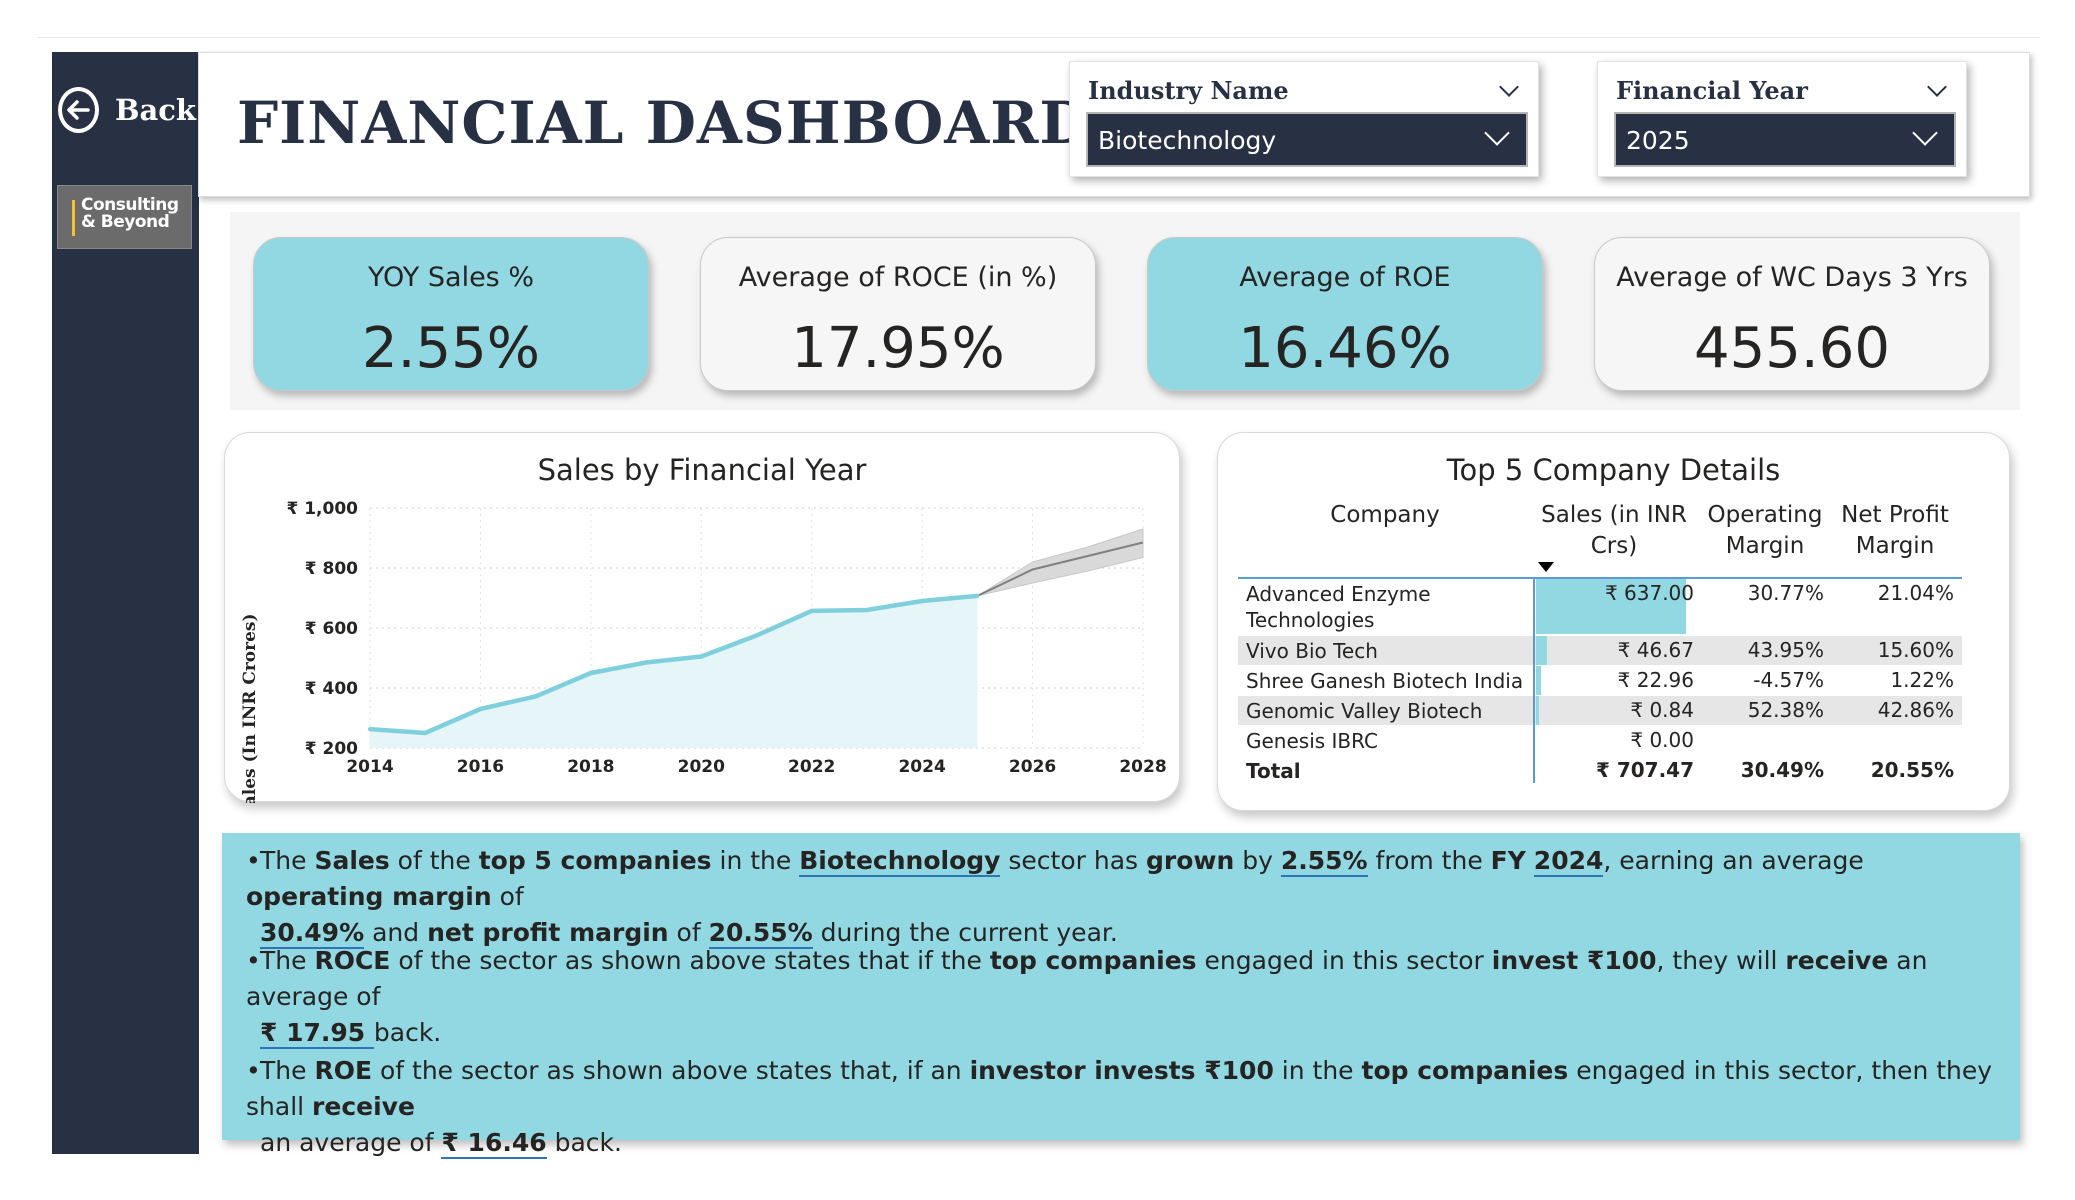  I want to click on x-tick-label: 2022, so click(811, 767).